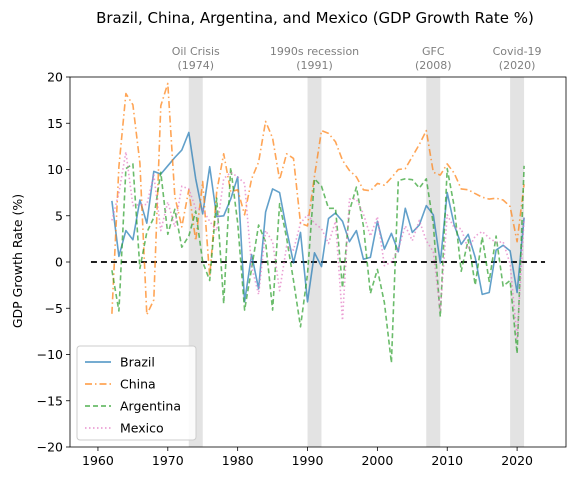 The width and height of the screenshot is (574, 480). What do you see at coordinates (50, 447) in the screenshot?
I see `y-tick-label: −20` at bounding box center [50, 447].